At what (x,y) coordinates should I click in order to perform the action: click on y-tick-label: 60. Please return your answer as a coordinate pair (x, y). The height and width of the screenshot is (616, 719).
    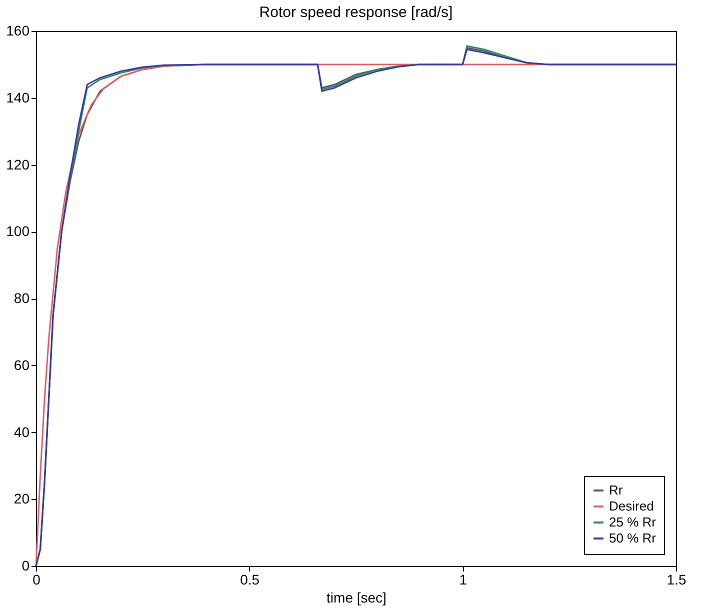
    Looking at the image, I should click on (22, 364).